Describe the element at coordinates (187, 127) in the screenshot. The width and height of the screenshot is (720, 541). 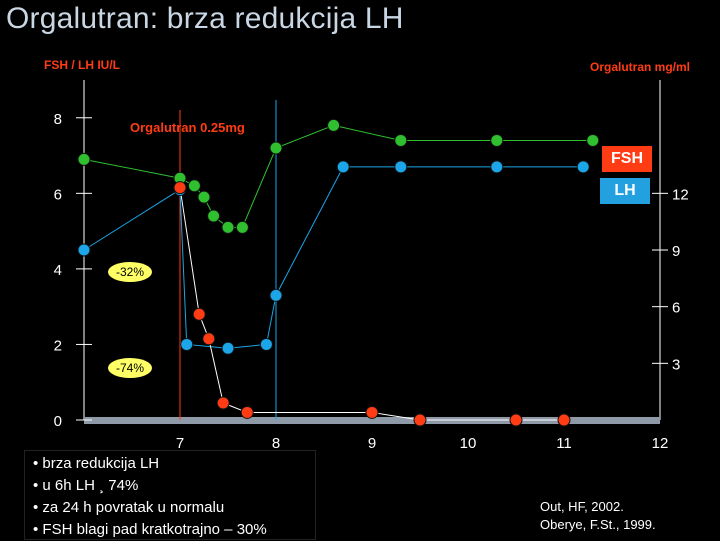
I see `dose-annotation: Orgalutran 0.25mg` at that location.